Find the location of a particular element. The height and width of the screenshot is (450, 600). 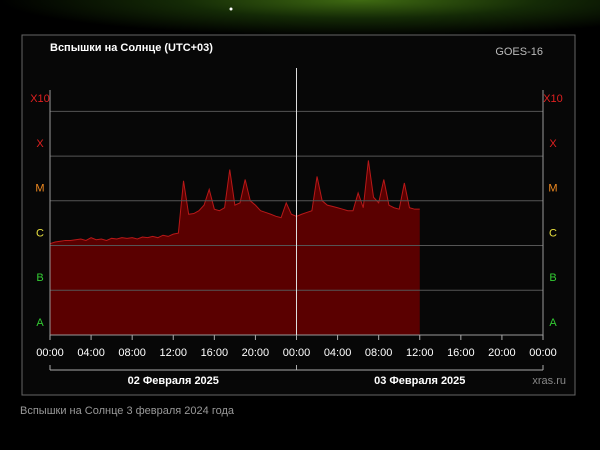

caption: Вспышки на Солнце 3 февраля 2024 года is located at coordinates (127, 411).